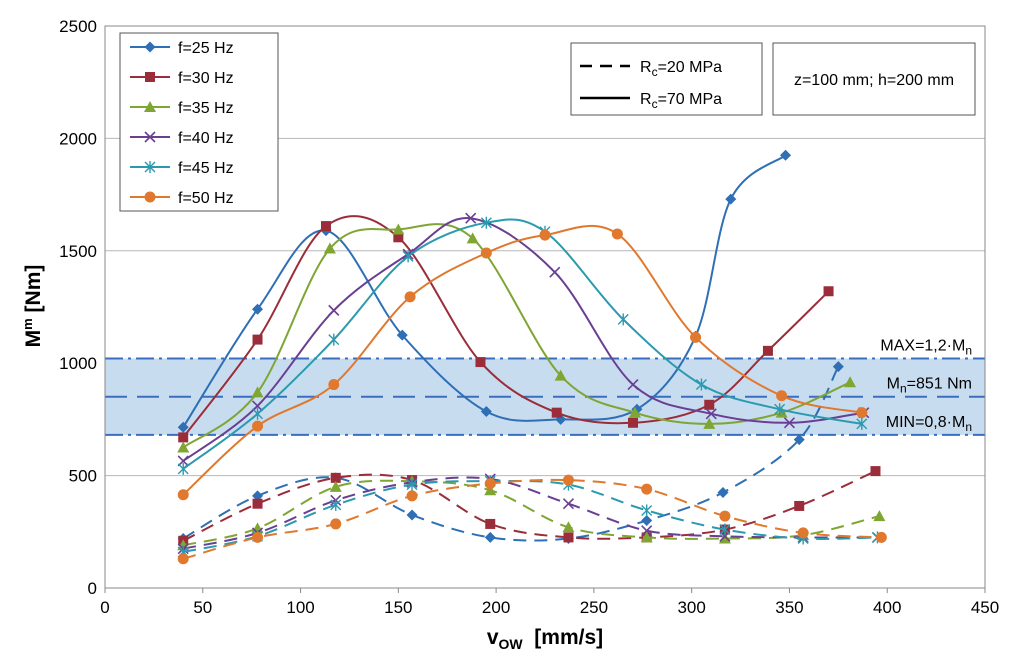  What do you see at coordinates (206, 108) in the screenshot?
I see `legend-entry-label: f=35 Hz` at bounding box center [206, 108].